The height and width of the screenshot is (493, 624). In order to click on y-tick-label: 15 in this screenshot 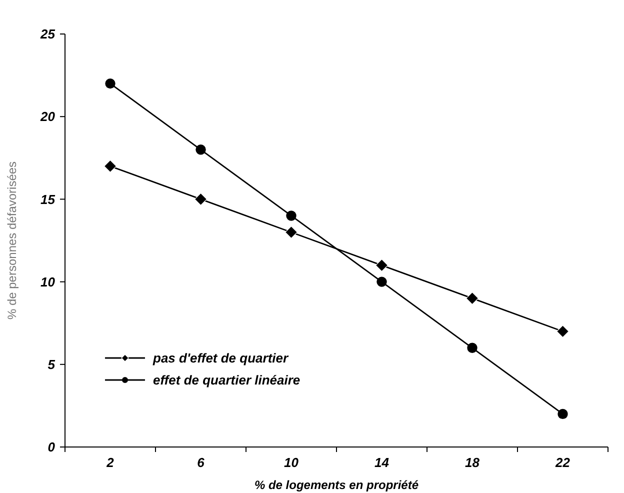, I will do `click(48, 199)`.